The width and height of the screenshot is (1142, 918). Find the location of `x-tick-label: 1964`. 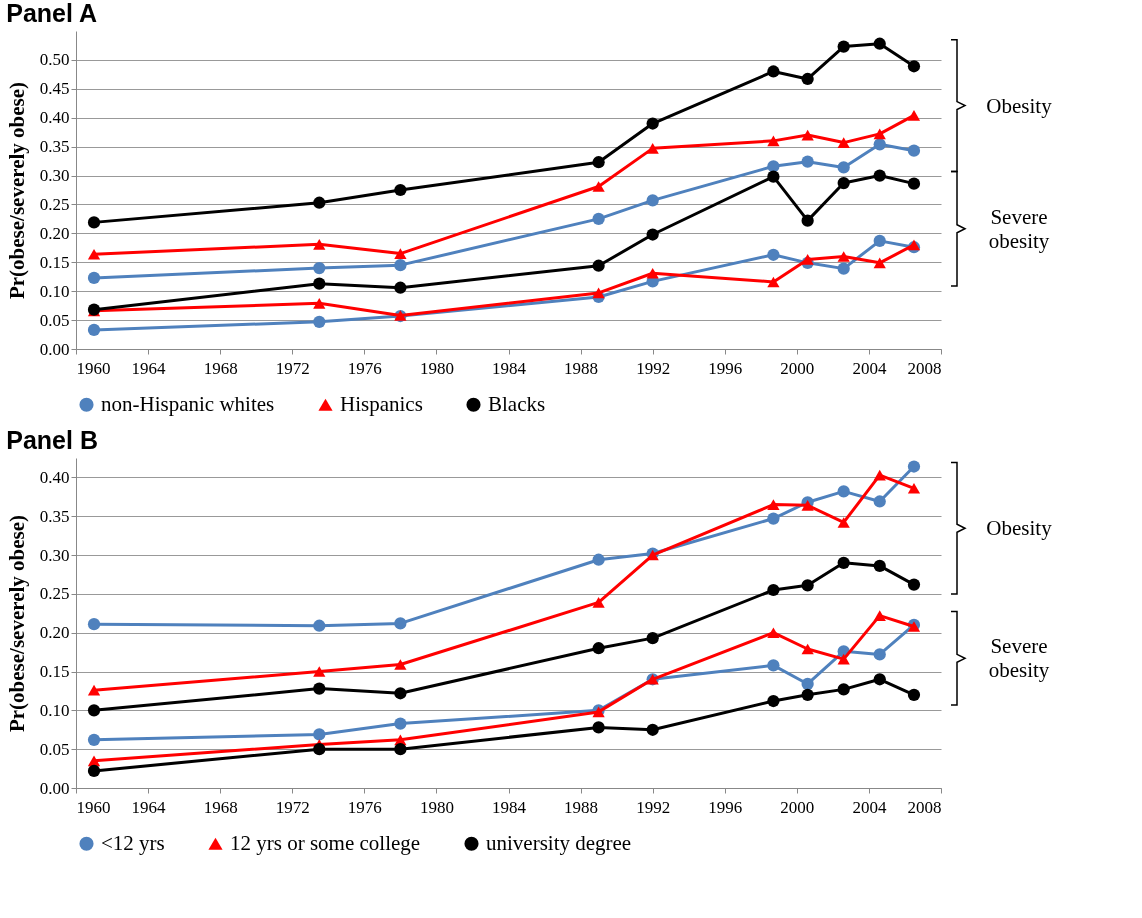

x-tick-label: 1964 is located at coordinates (149, 368).